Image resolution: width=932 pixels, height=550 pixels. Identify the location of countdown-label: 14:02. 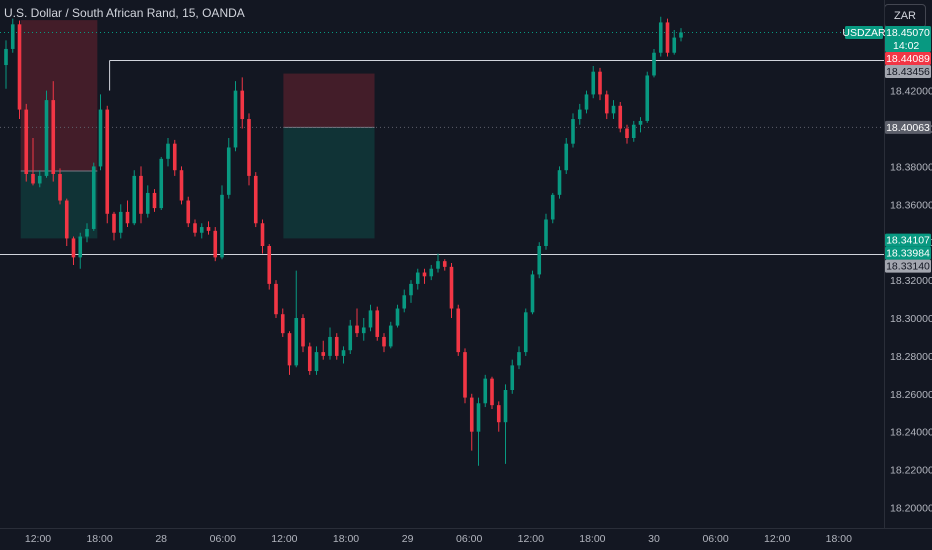
(906, 46).